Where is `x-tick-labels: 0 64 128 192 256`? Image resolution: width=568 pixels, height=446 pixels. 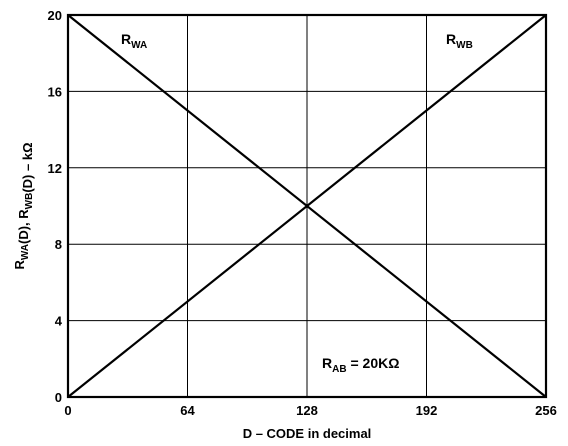 x-tick-labels: 0 64 128 192 256 is located at coordinates (310, 410).